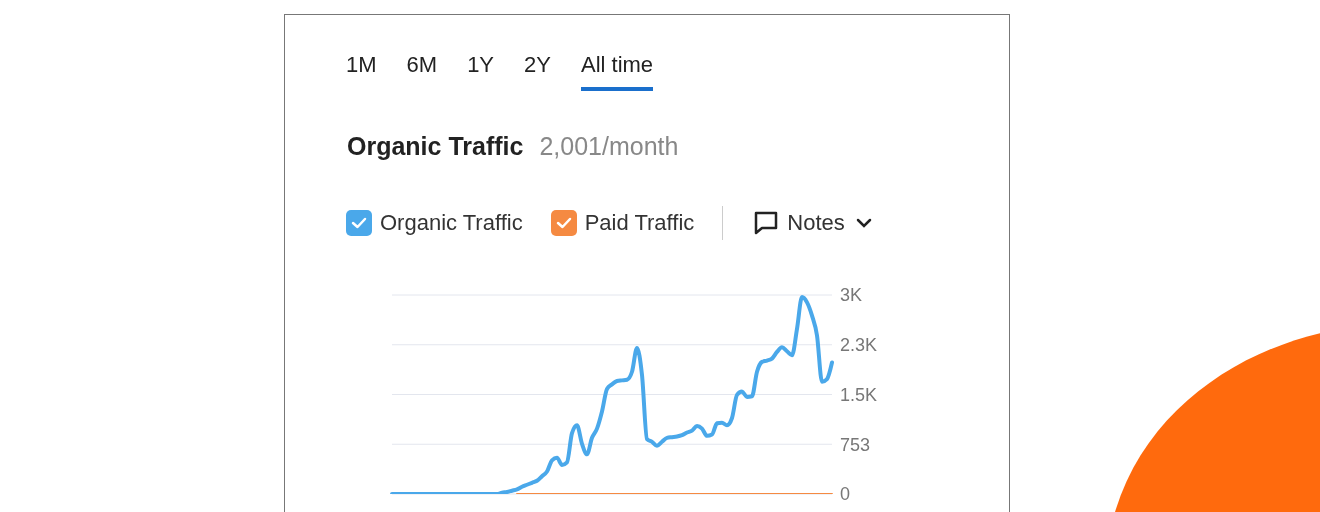  Describe the element at coordinates (851, 295) in the screenshot. I see `y-tick-label: 3K` at that location.